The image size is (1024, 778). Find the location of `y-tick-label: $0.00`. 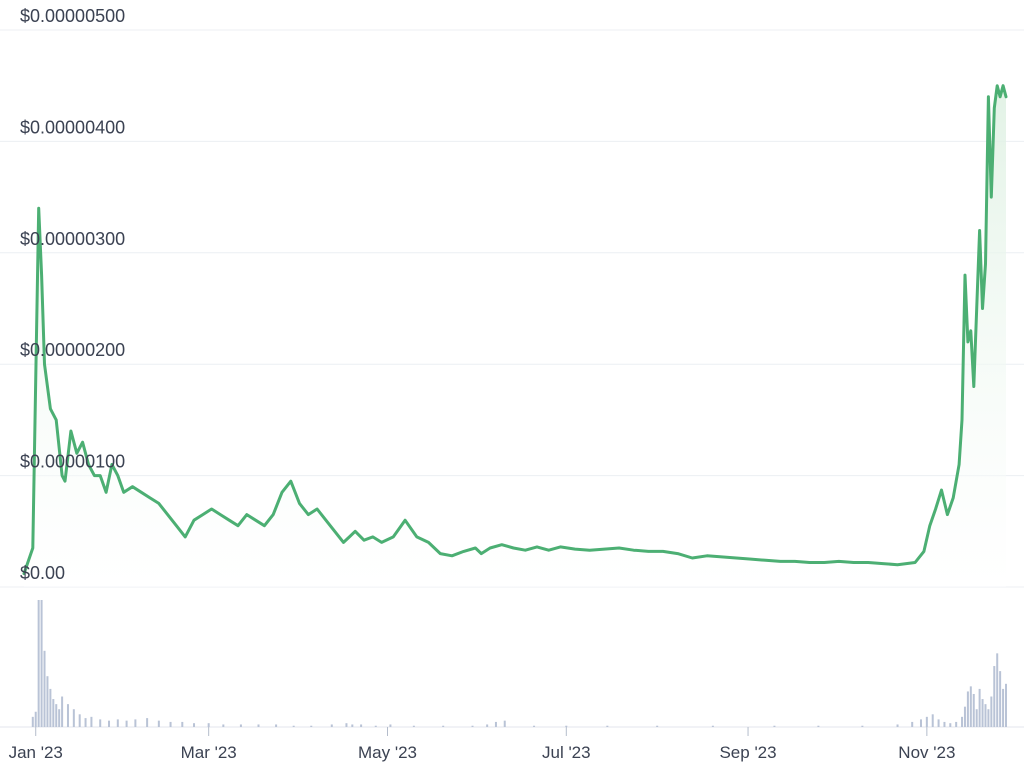

y-tick-label: $0.00 is located at coordinates (42, 573).